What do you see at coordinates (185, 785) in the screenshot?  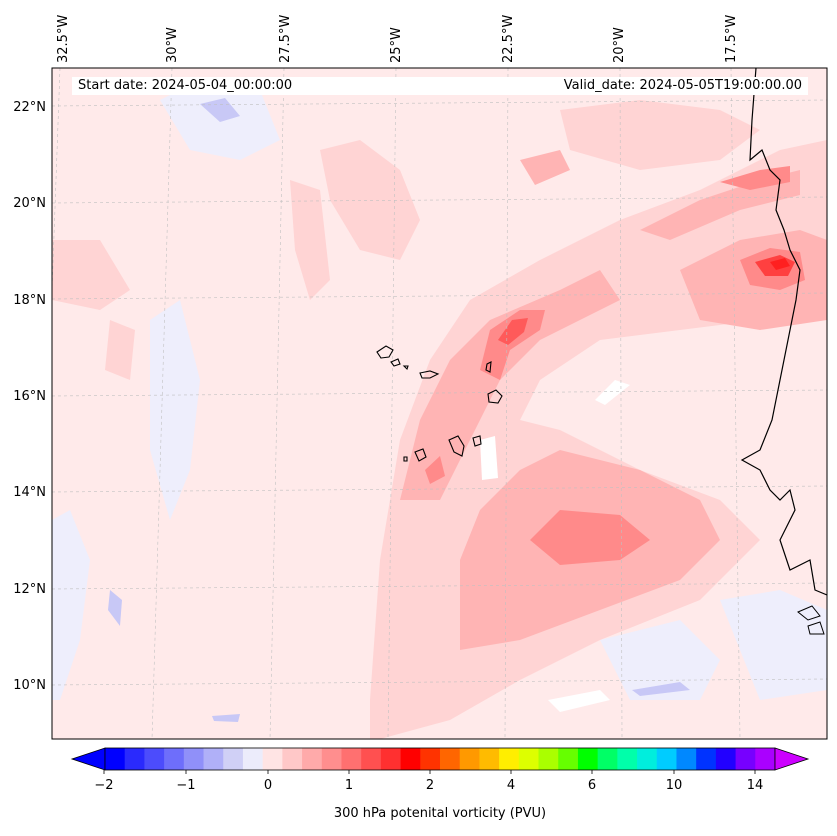 I see `colorbar-tick-label: −1` at bounding box center [185, 785].